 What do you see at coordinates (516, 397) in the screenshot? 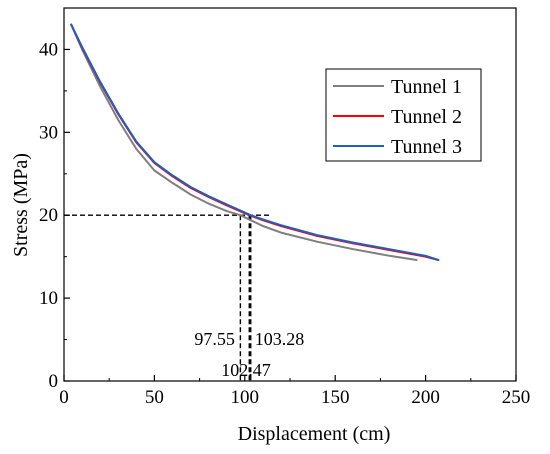
I see `x-tick-label: 250` at bounding box center [516, 397].